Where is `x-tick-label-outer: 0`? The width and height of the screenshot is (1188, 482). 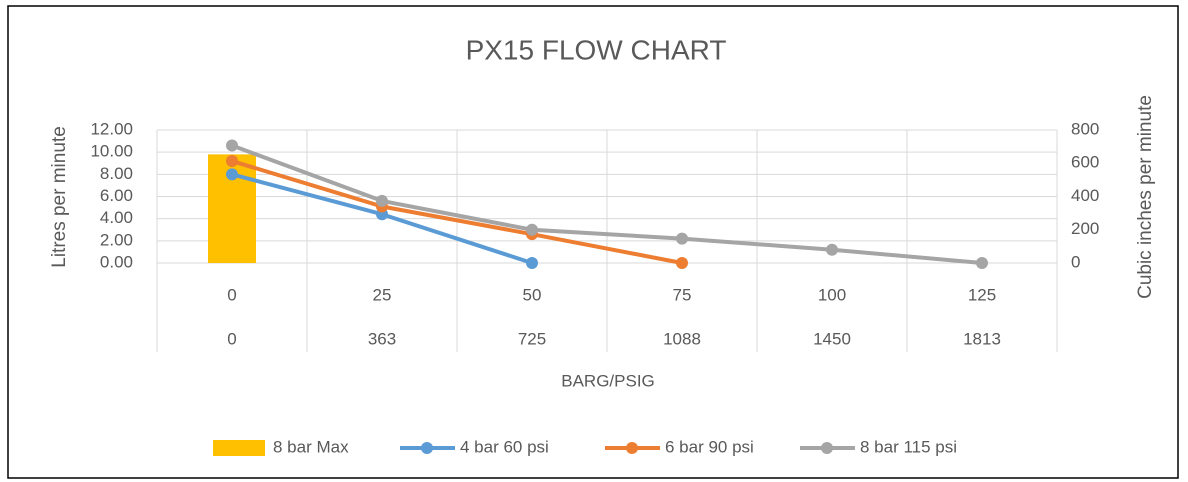
x-tick-label-outer: 0 is located at coordinates (231, 338).